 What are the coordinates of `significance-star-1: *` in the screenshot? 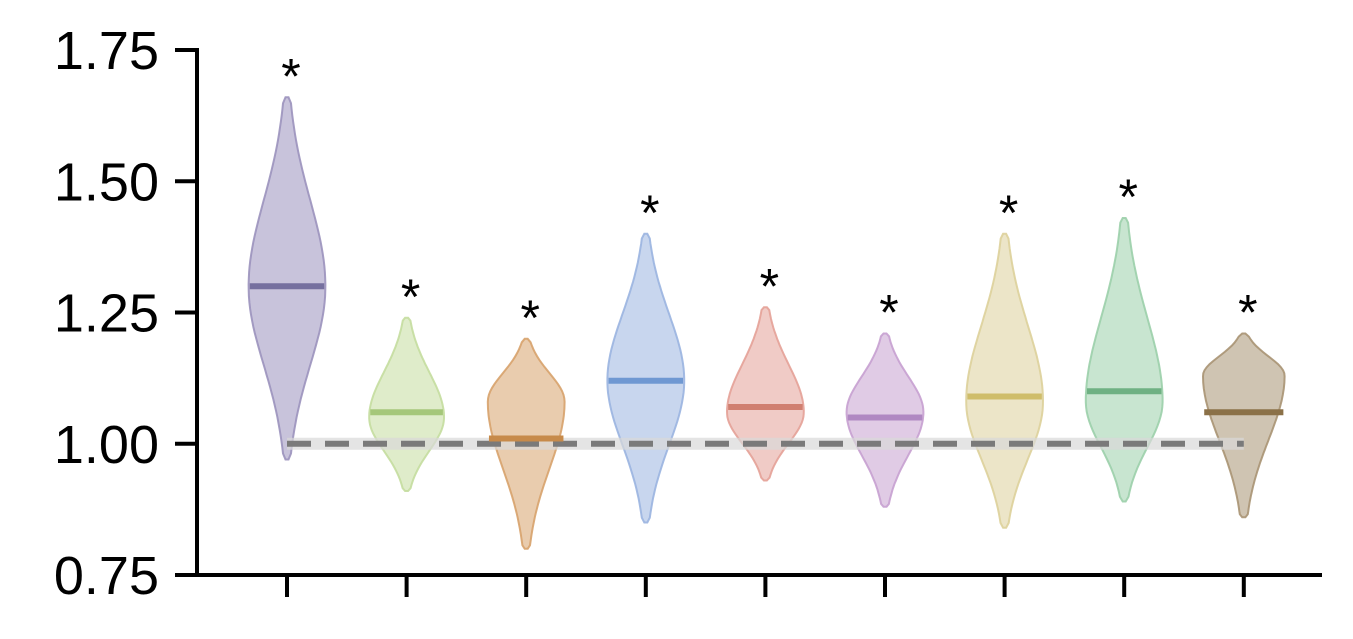 It's located at (290, 76).